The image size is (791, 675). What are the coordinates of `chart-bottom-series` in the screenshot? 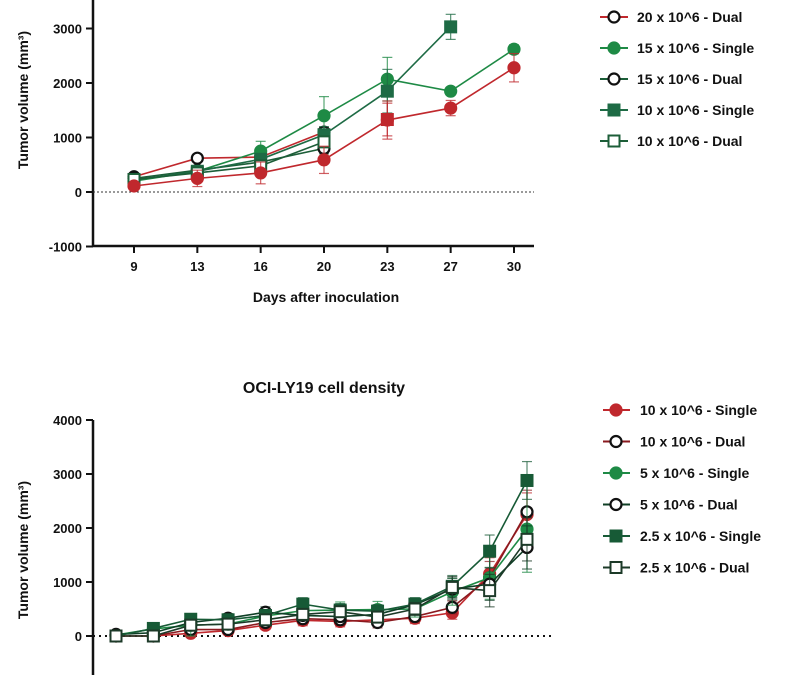 It's located at (321, 551).